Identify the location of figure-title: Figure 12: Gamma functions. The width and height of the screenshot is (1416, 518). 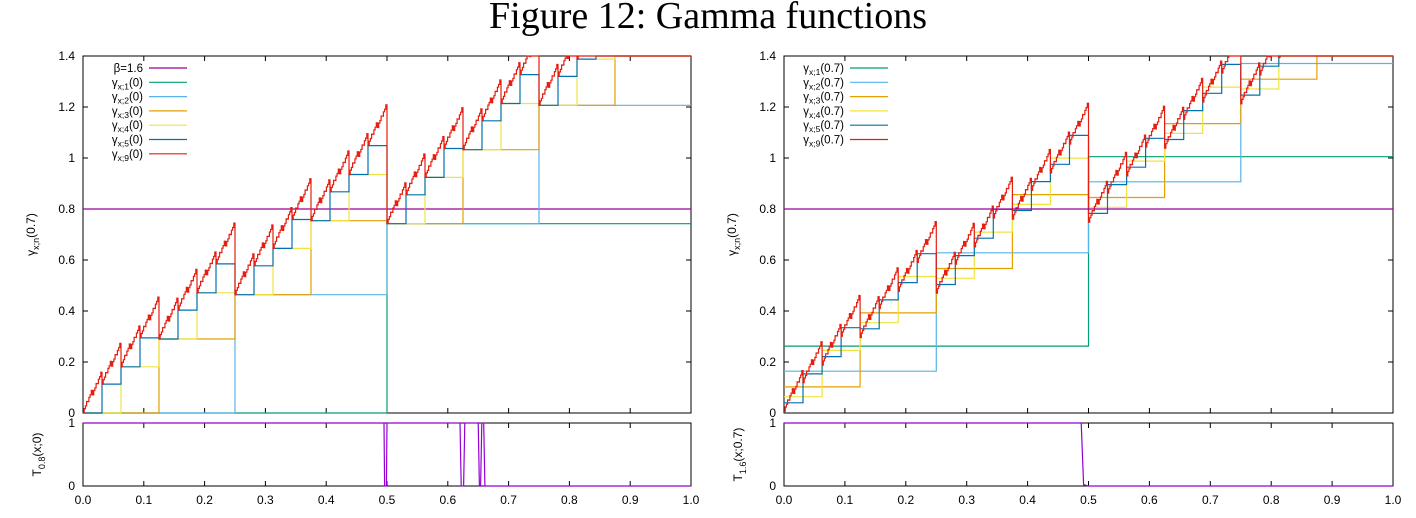
(708, 18).